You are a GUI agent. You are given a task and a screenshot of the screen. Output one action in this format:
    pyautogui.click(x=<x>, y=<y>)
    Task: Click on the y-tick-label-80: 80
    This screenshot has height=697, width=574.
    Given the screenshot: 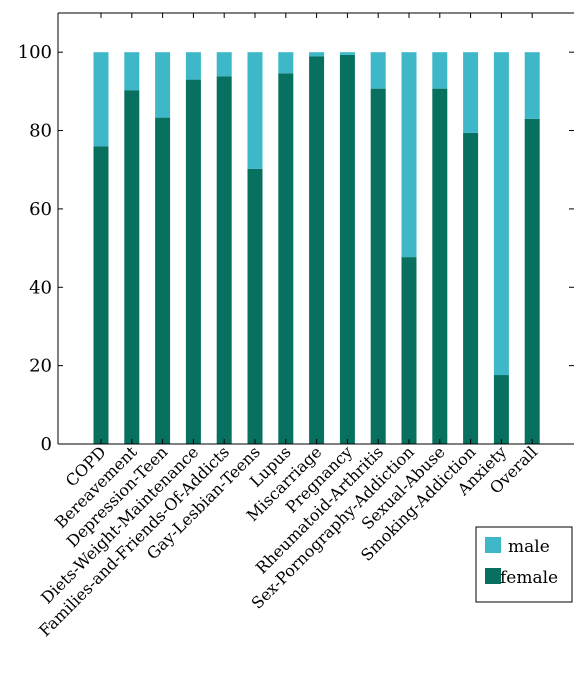 What is the action you would take?
    pyautogui.click(x=40, y=131)
    